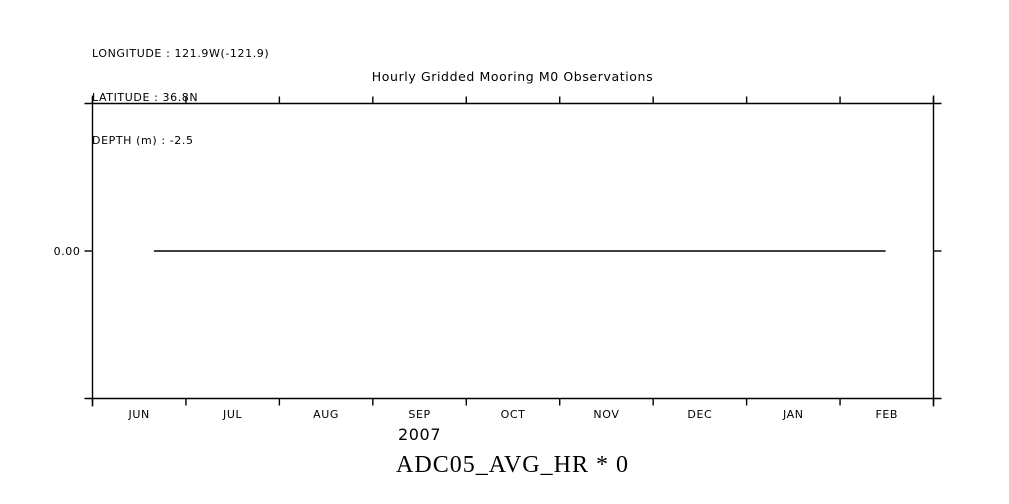  I want to click on footer-label: ADC05_AVG_HR * 0, so click(512, 465).